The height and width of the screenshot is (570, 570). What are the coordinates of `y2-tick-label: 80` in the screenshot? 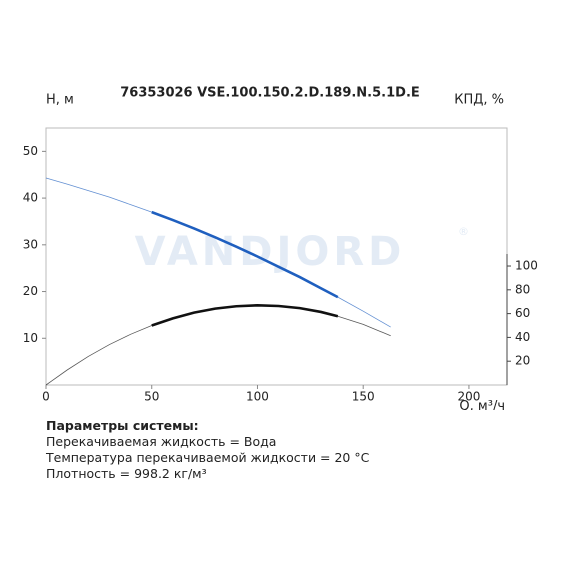 It's located at (522, 289).